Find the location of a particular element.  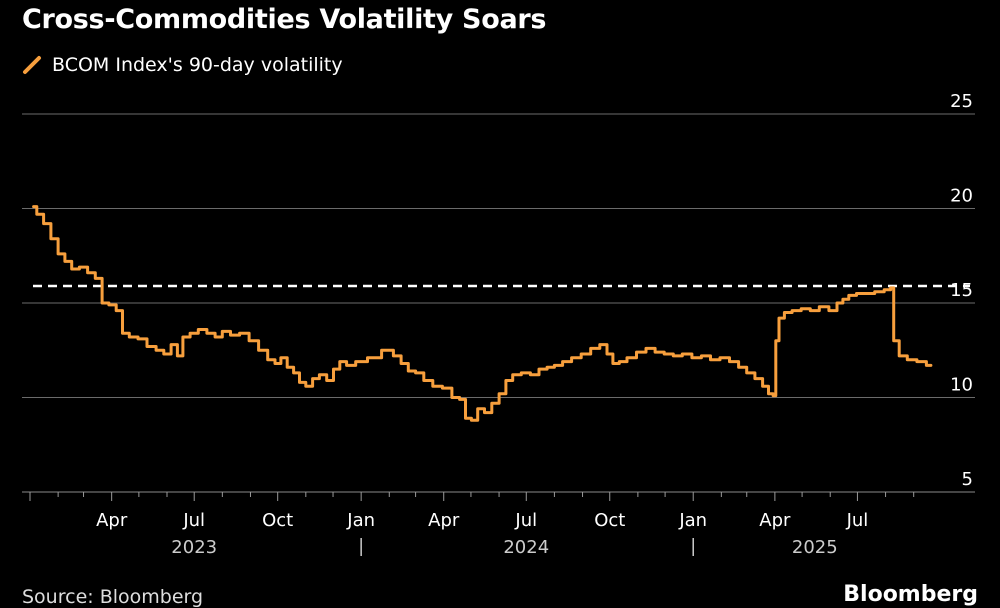

legend-line-icon is located at coordinates (32, 65).